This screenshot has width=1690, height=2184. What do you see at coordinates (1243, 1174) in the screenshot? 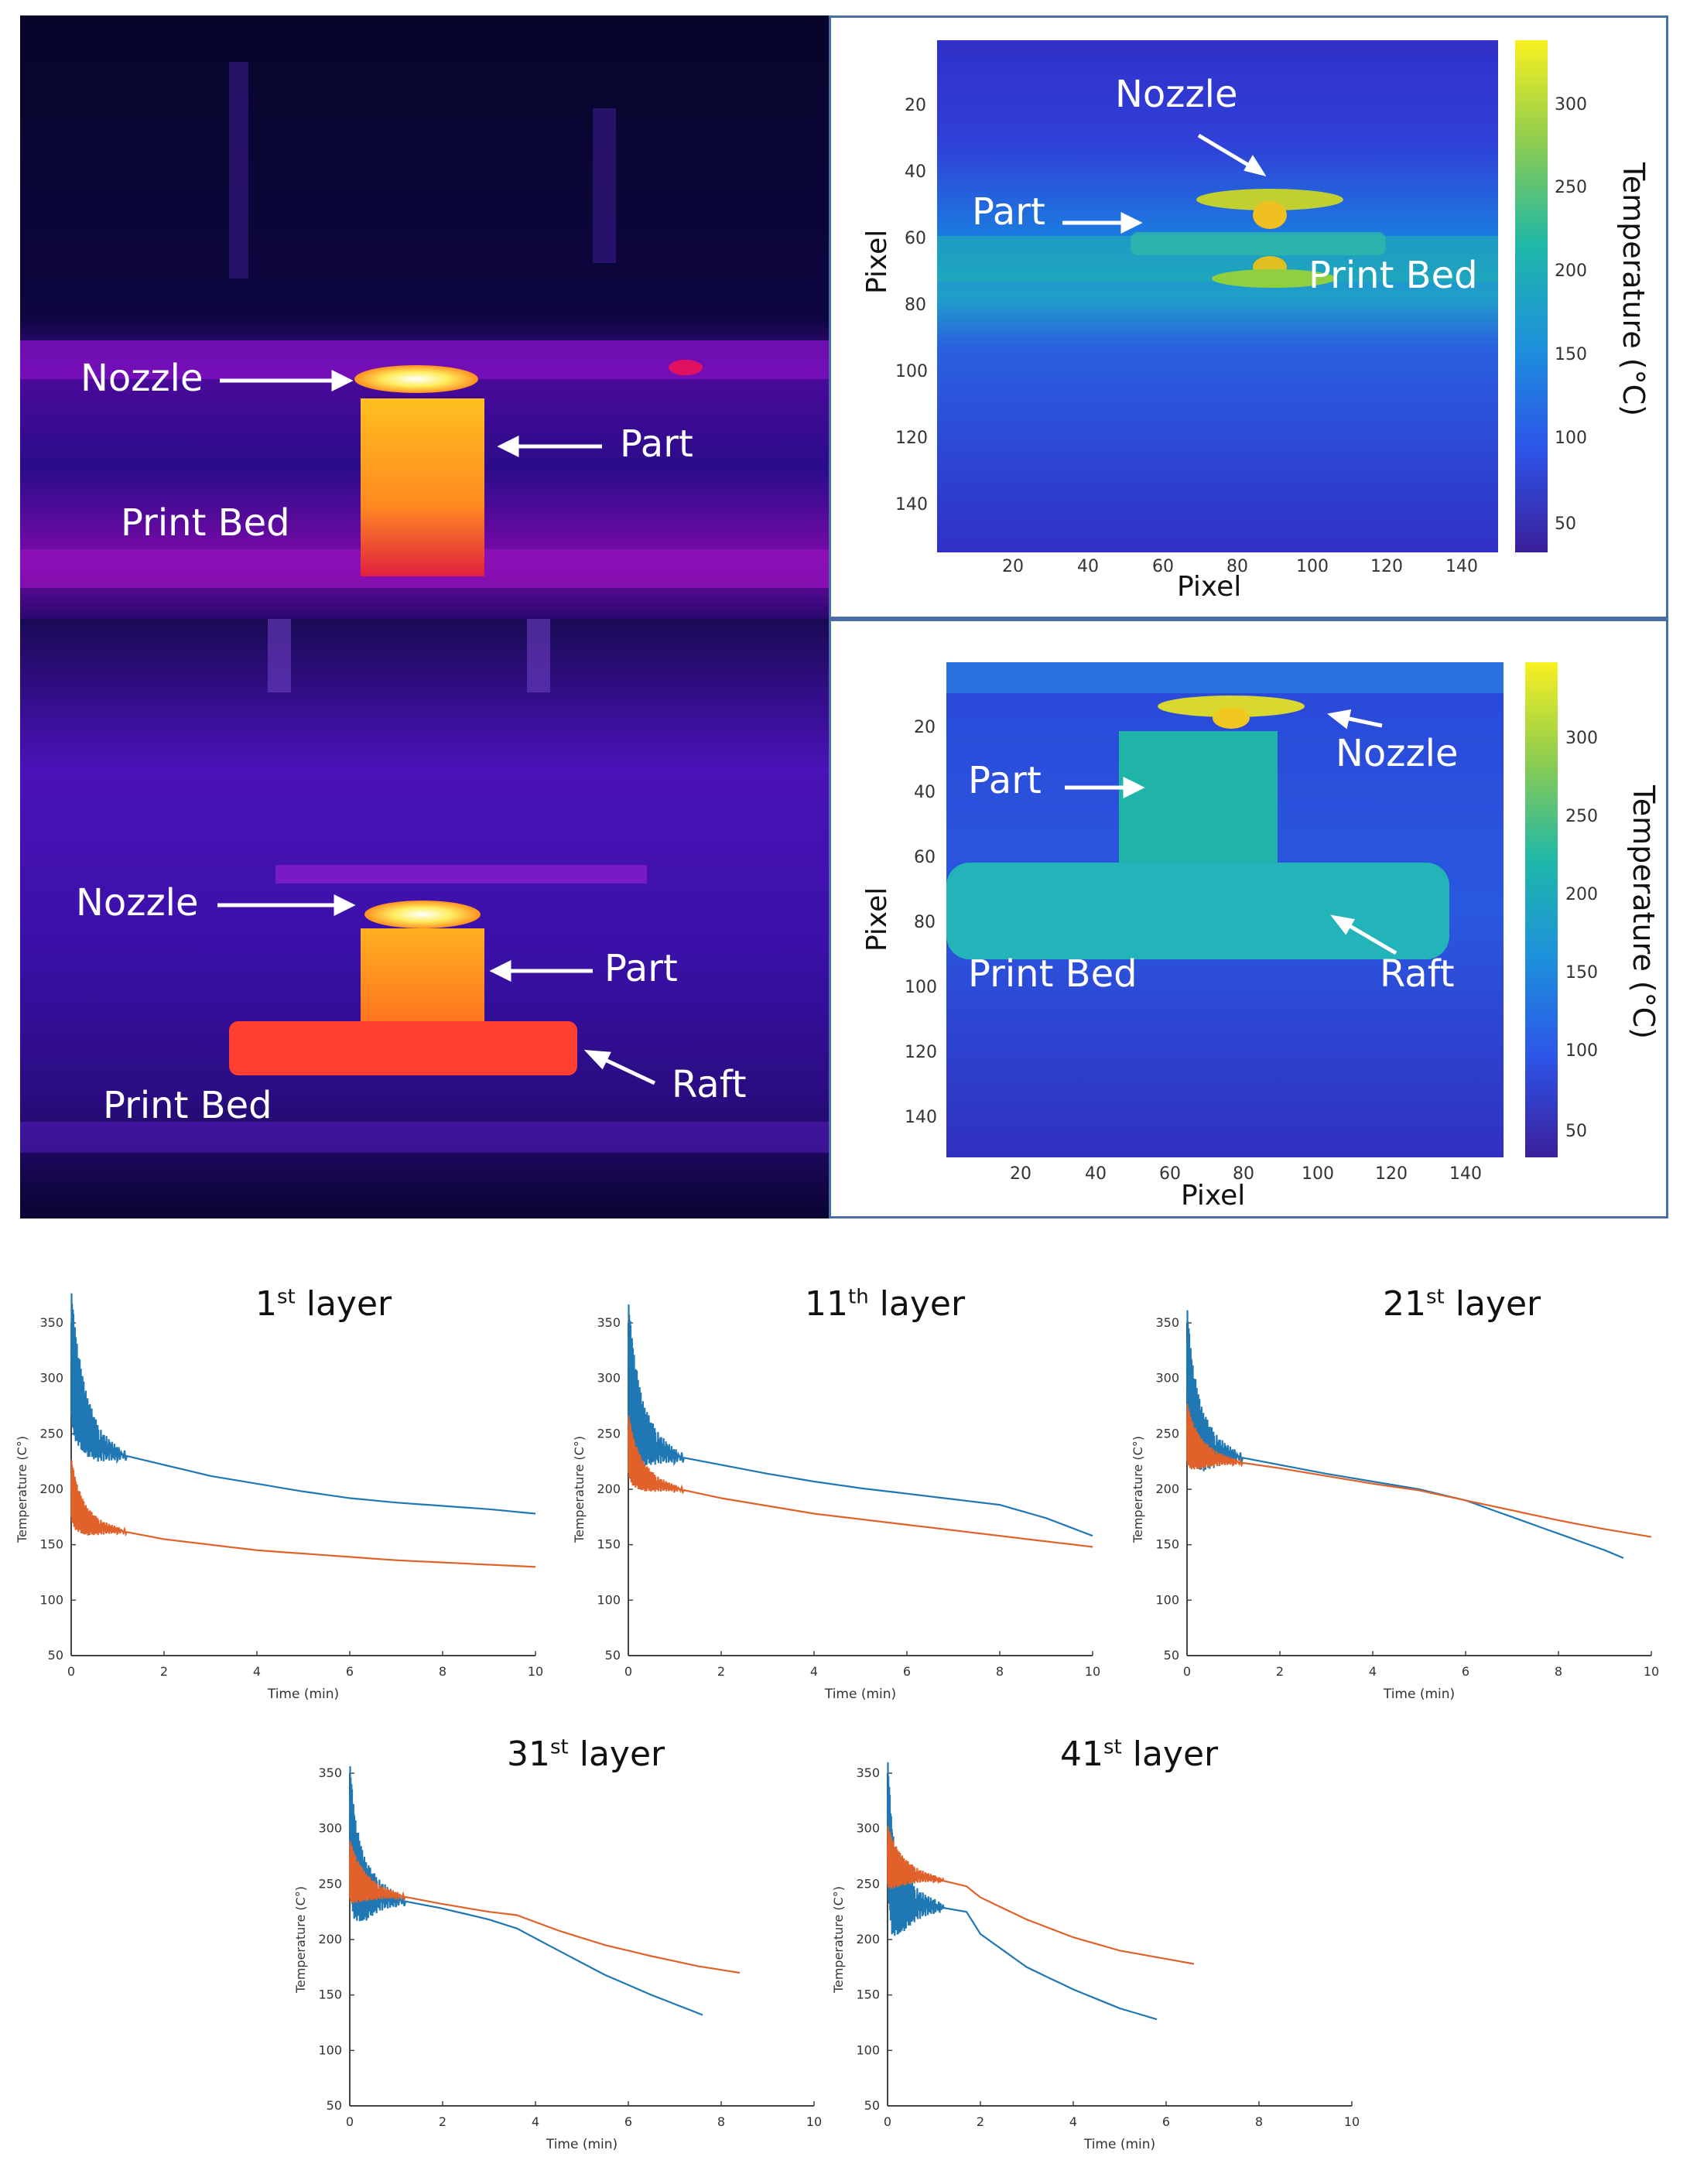
I see `map-bottom-xtick: 80` at bounding box center [1243, 1174].